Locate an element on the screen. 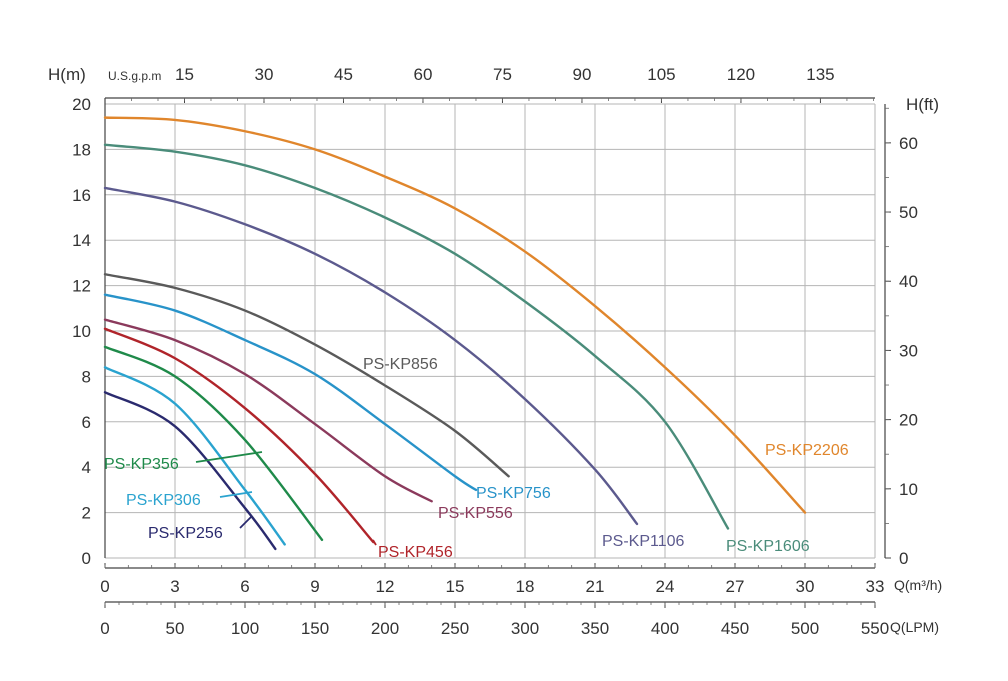  y-tick-label-ft: 30 is located at coordinates (908, 350).